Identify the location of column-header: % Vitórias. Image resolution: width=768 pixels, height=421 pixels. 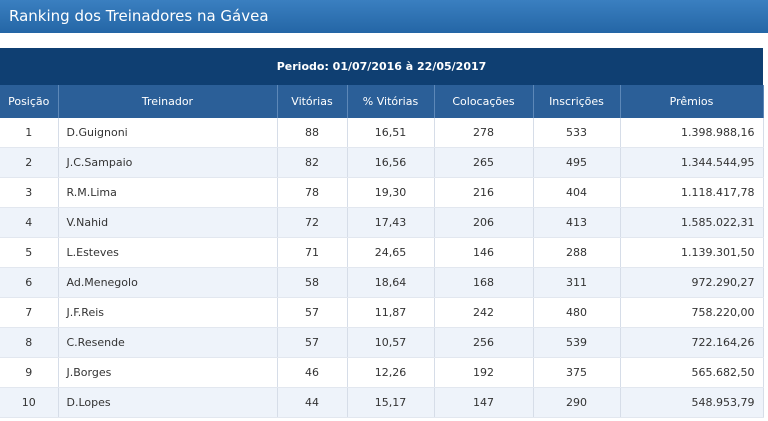
(391, 101).